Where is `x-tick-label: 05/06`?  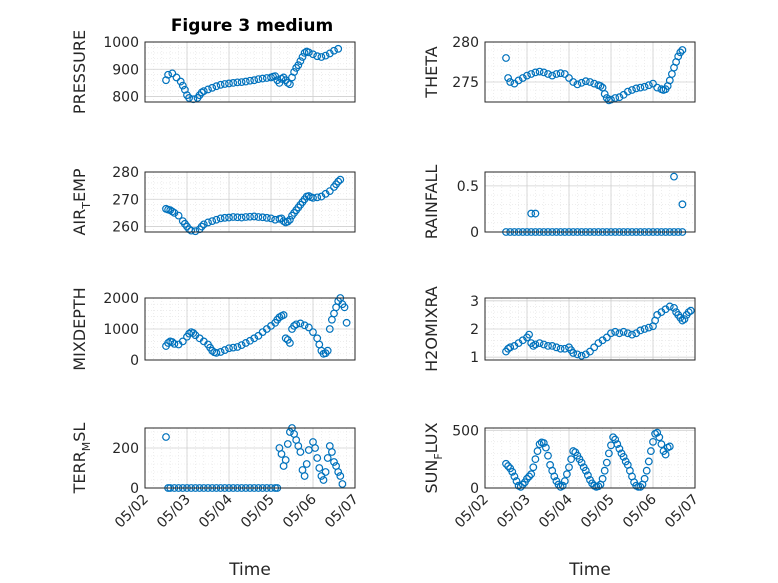
x-tick-label: 05/06 is located at coordinates (300, 511).